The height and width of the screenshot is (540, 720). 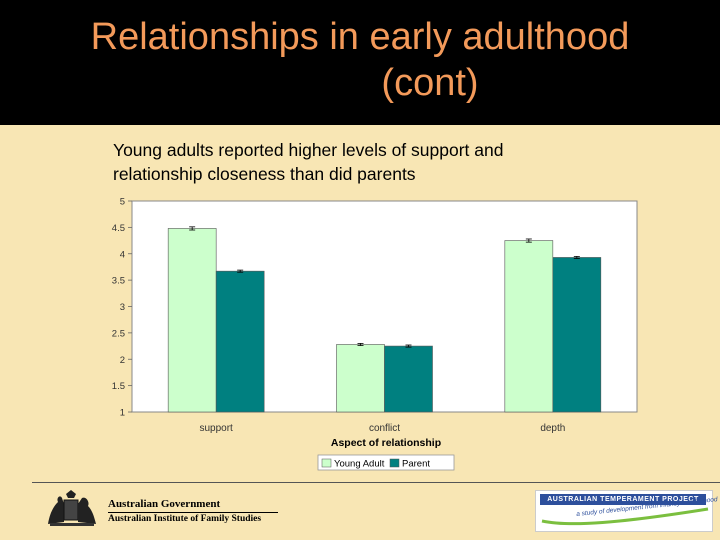 What do you see at coordinates (360, 37) in the screenshot?
I see `slide-title-line1: Relationships in early adulthood` at bounding box center [360, 37].